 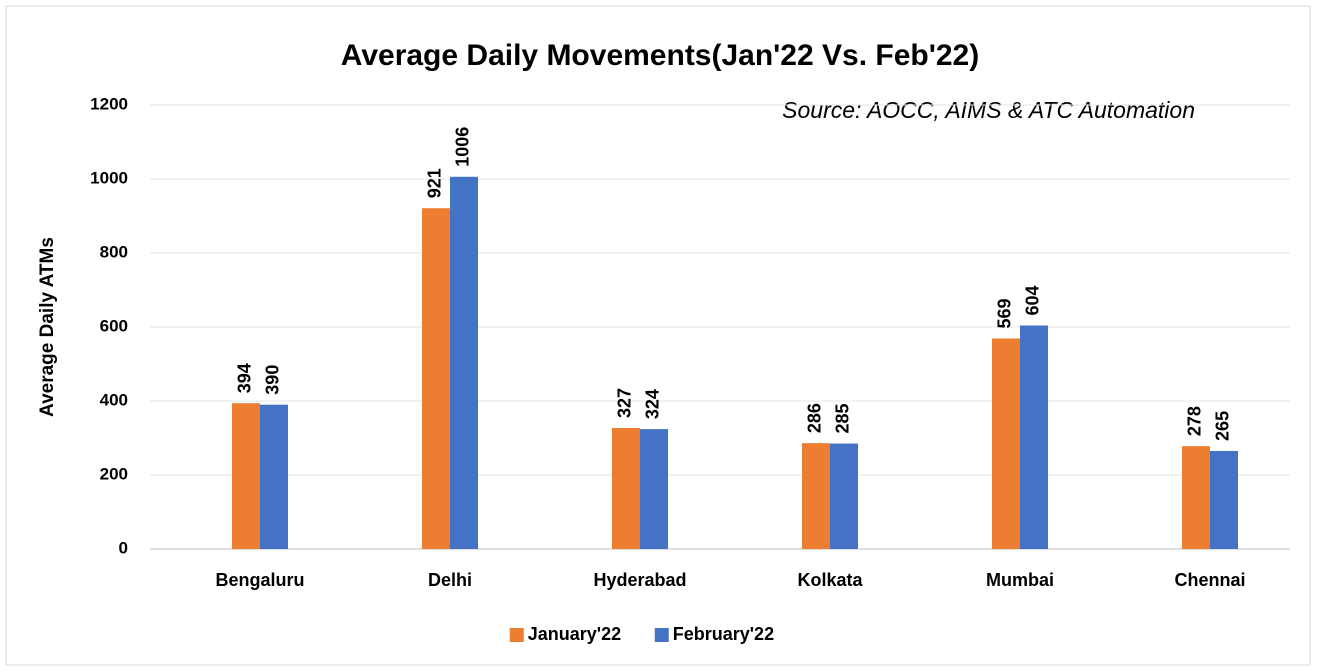 I want to click on data-label: 286, so click(x=815, y=418).